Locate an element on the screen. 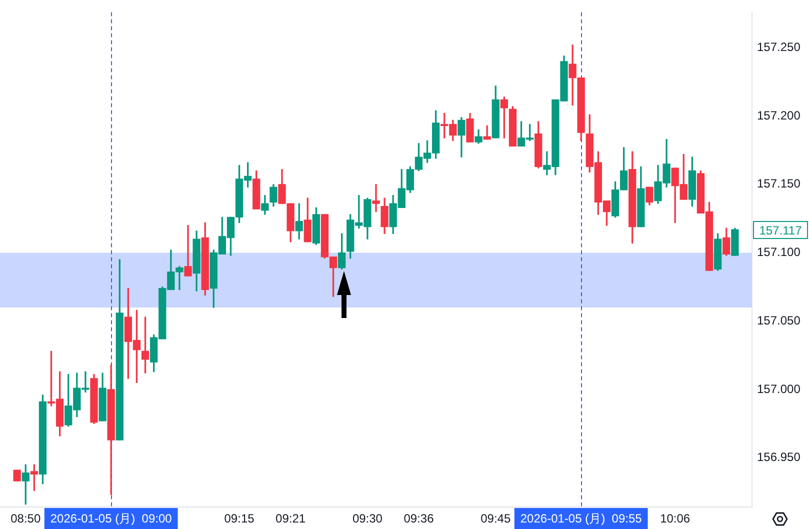  y-tick-label: 157.100 is located at coordinates (779, 252).